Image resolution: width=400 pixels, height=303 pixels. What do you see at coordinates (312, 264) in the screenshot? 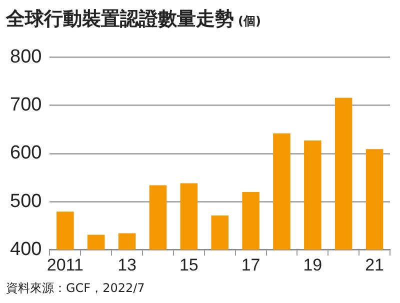
I see `x-tick-label: 19` at bounding box center [312, 264].